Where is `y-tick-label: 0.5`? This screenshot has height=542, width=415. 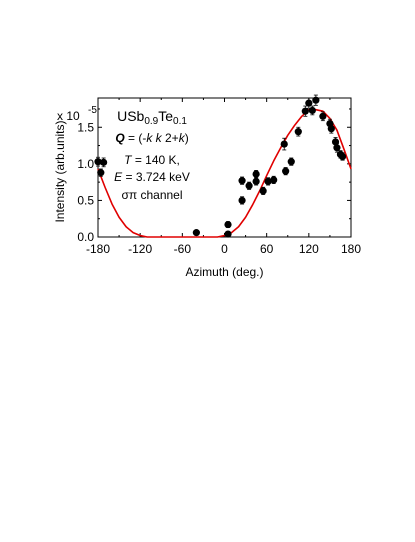 y-tick-label: 0.5 is located at coordinates (85, 200).